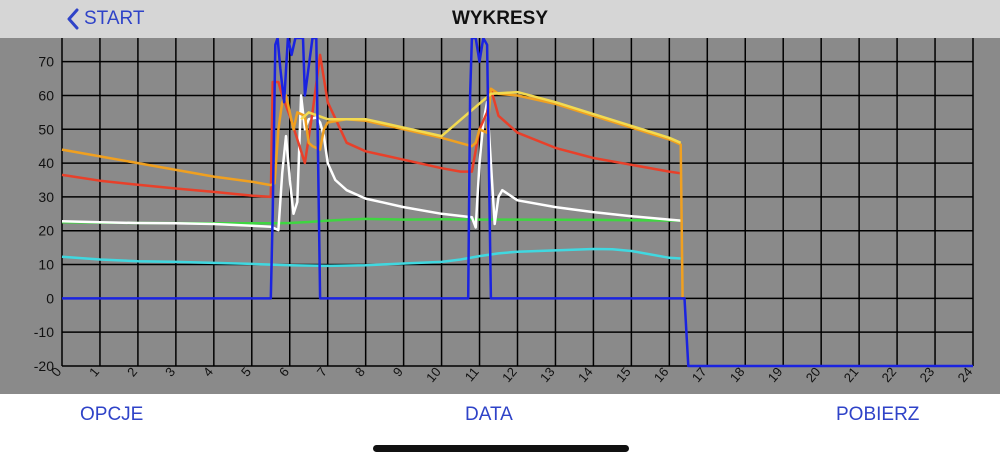 The width and height of the screenshot is (1000, 461). I want to click on y-tick-label: 50, so click(46, 129).